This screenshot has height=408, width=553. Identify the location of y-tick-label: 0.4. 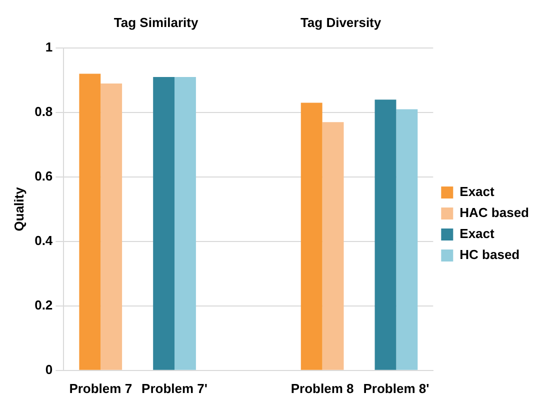
(44, 240).